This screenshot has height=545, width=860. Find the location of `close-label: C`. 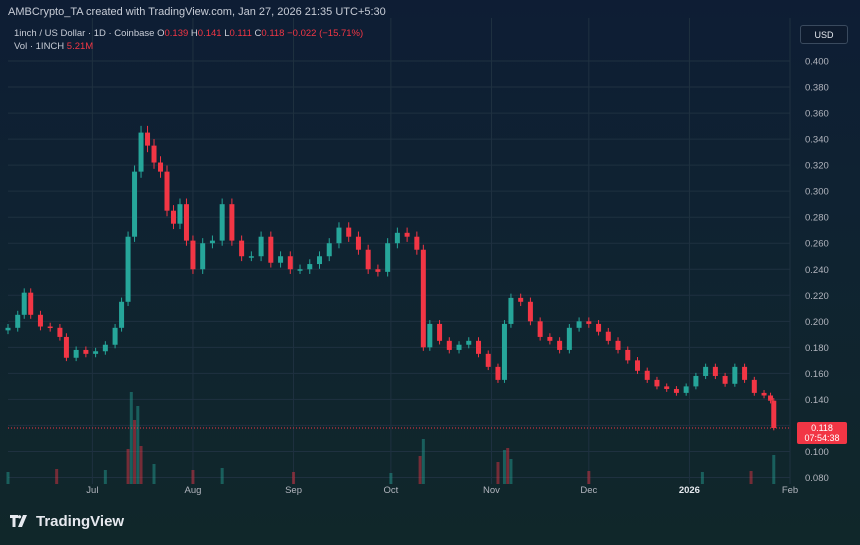

close-label: C is located at coordinates (258, 33).